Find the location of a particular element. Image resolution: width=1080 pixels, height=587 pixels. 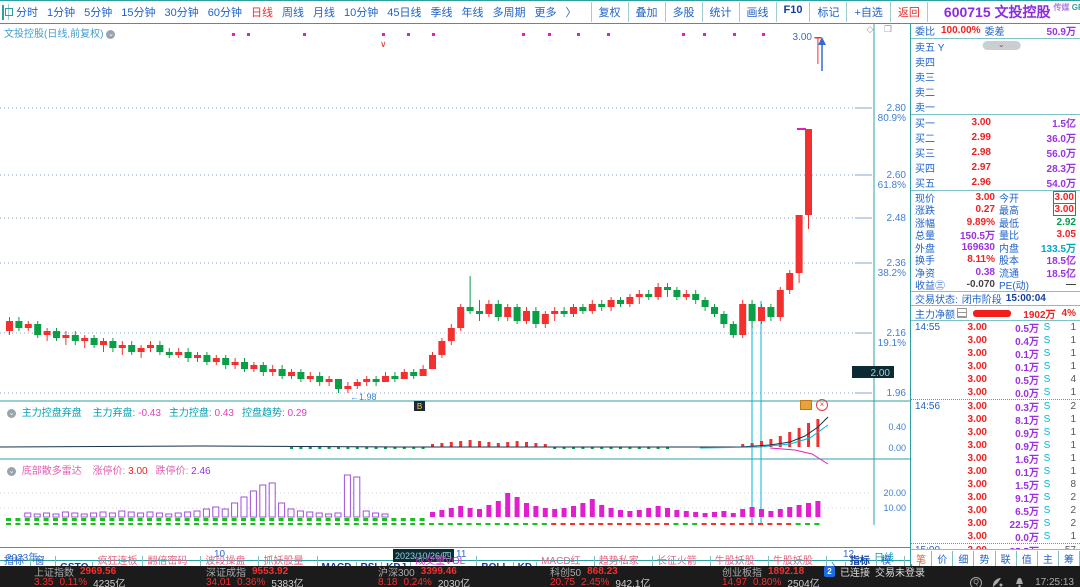

toolbar-button-统计: 统计 is located at coordinates (720, 12).